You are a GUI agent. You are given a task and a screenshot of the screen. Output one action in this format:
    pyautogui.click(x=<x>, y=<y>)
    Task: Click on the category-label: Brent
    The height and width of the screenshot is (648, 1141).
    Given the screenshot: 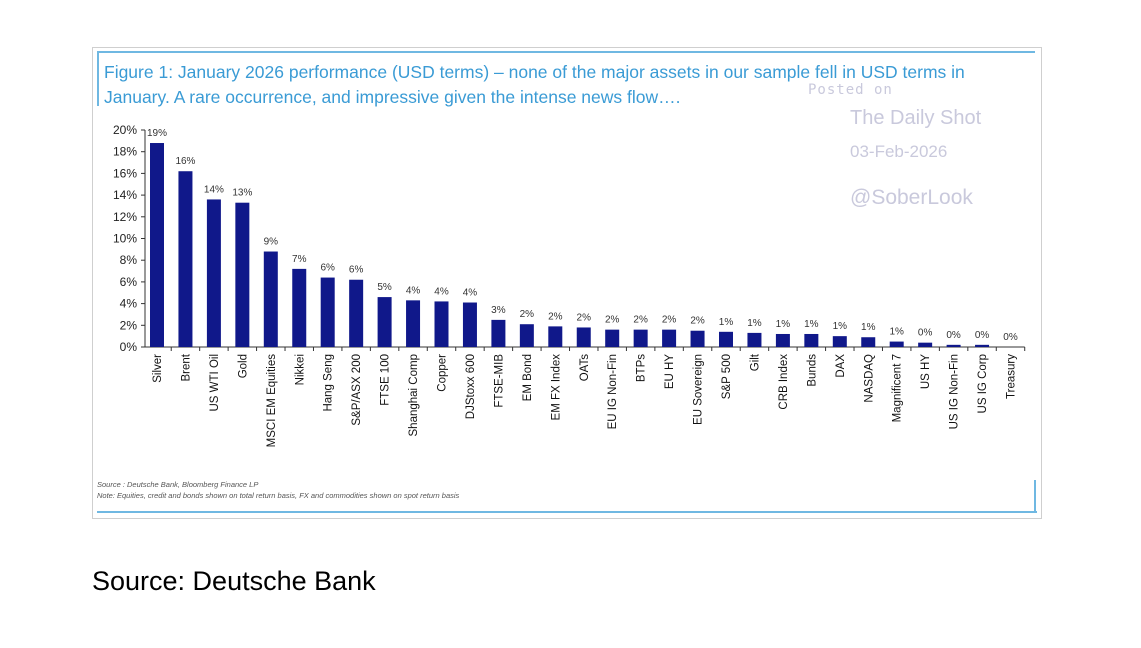 What is the action you would take?
    pyautogui.click(x=186, y=367)
    